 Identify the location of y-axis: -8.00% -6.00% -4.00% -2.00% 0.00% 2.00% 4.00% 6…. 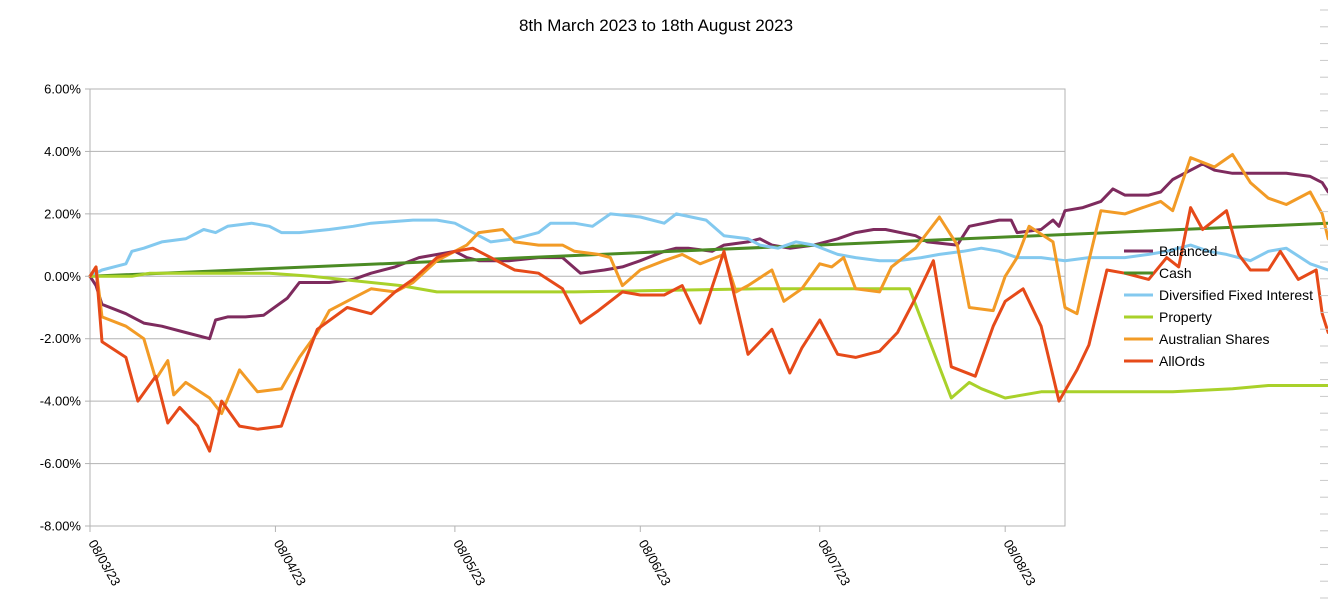
(65, 308).